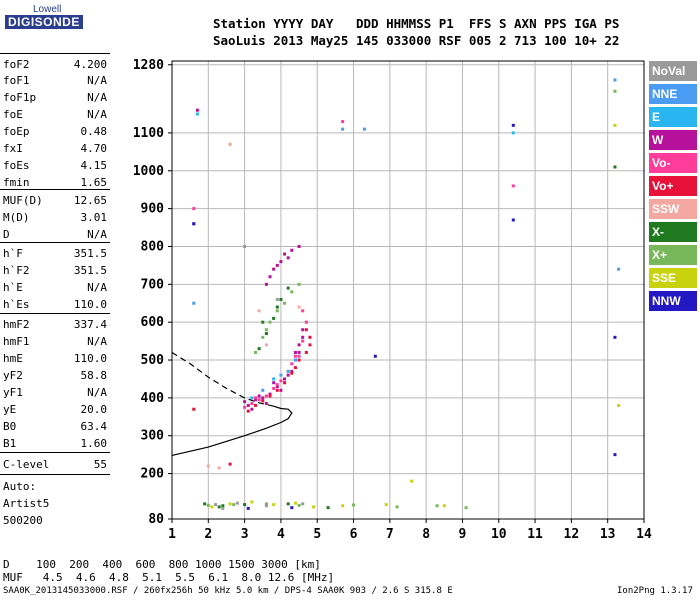 This screenshot has width=700, height=600. Describe the element at coordinates (354, 534) in the screenshot. I see `x-tick-label: 6` at that location.